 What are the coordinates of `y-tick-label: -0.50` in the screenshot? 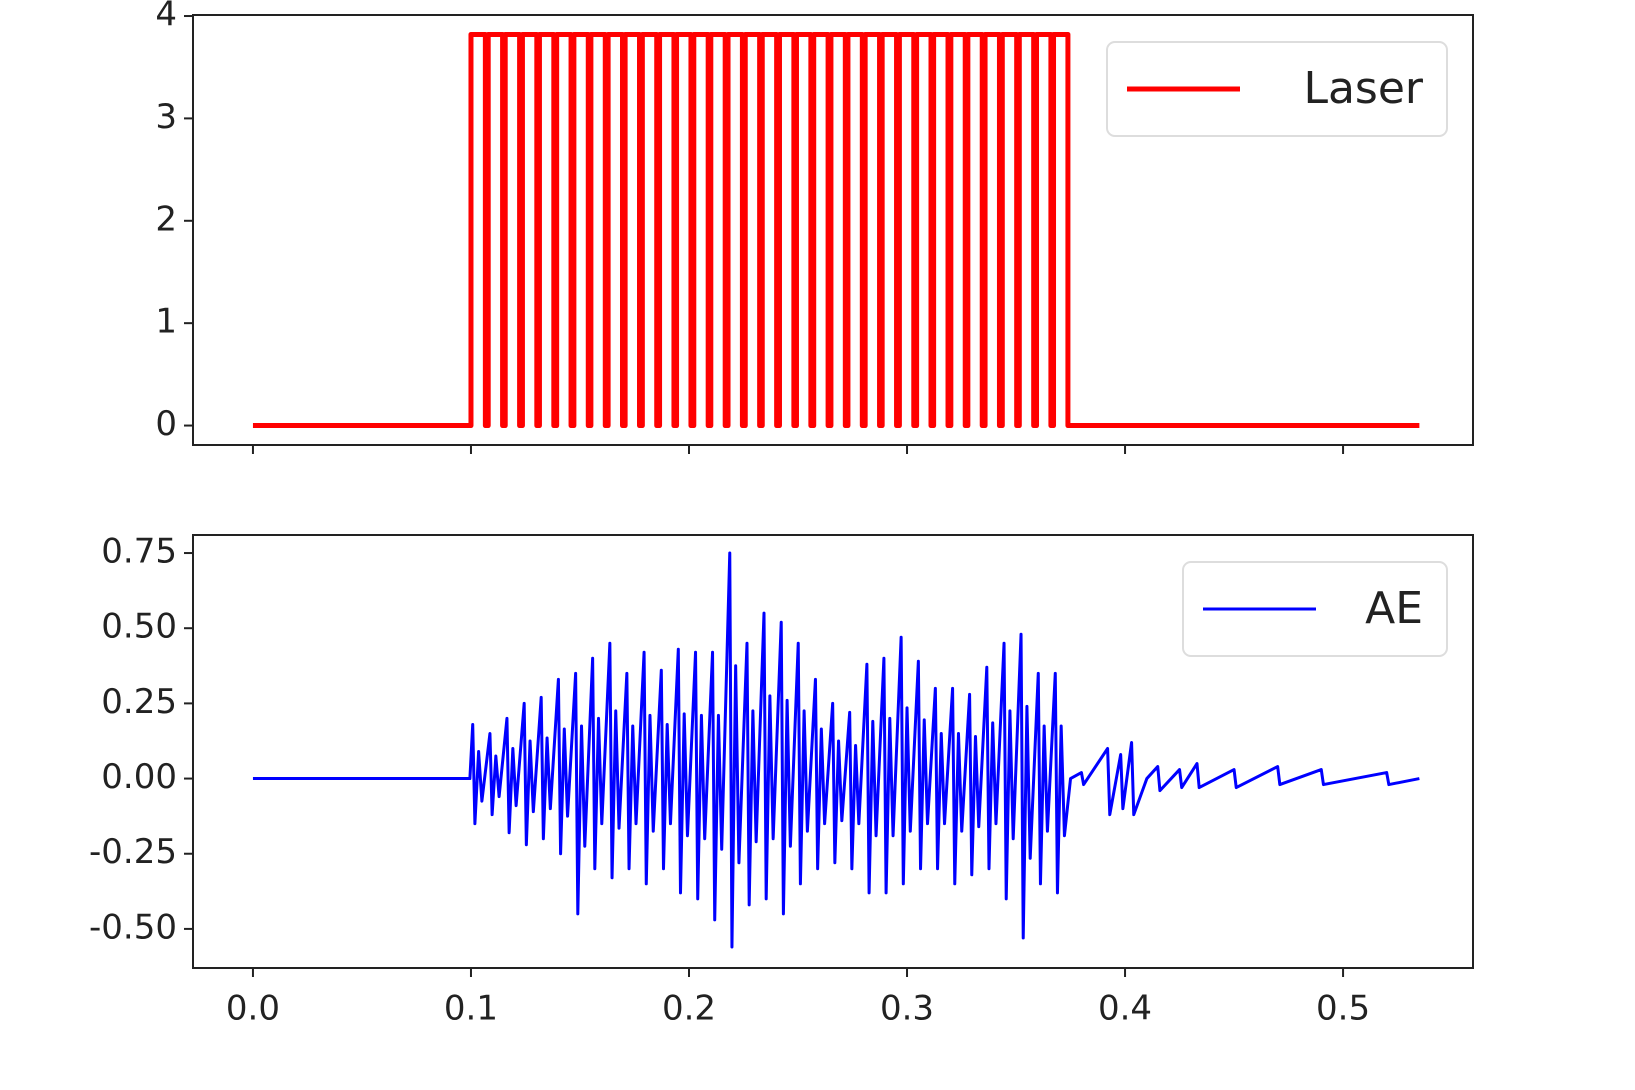 It's located at (133, 927).